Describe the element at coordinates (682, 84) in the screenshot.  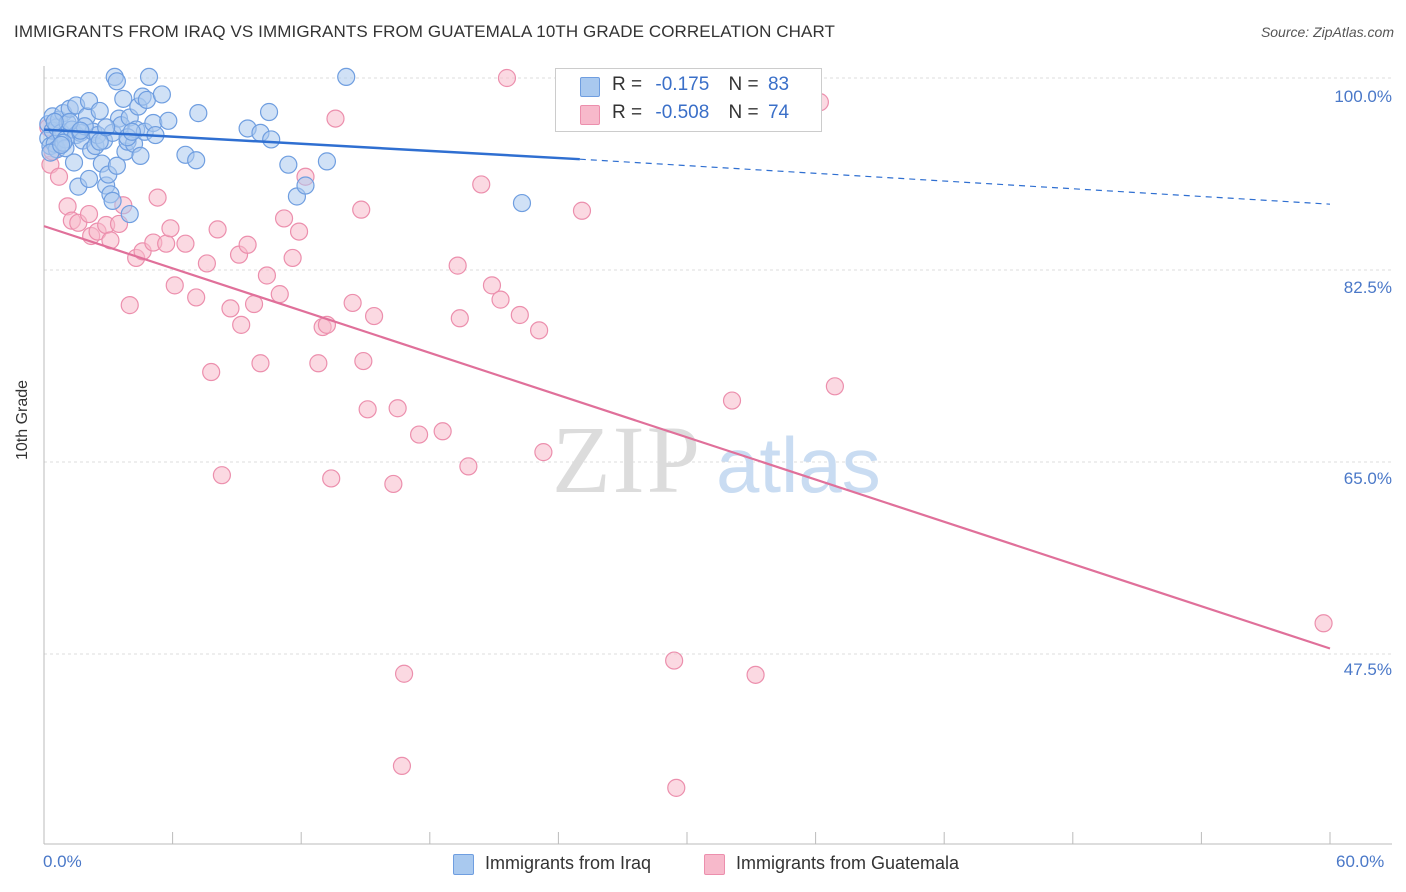
I see `legend-r-iraq: -0.175` at that location.